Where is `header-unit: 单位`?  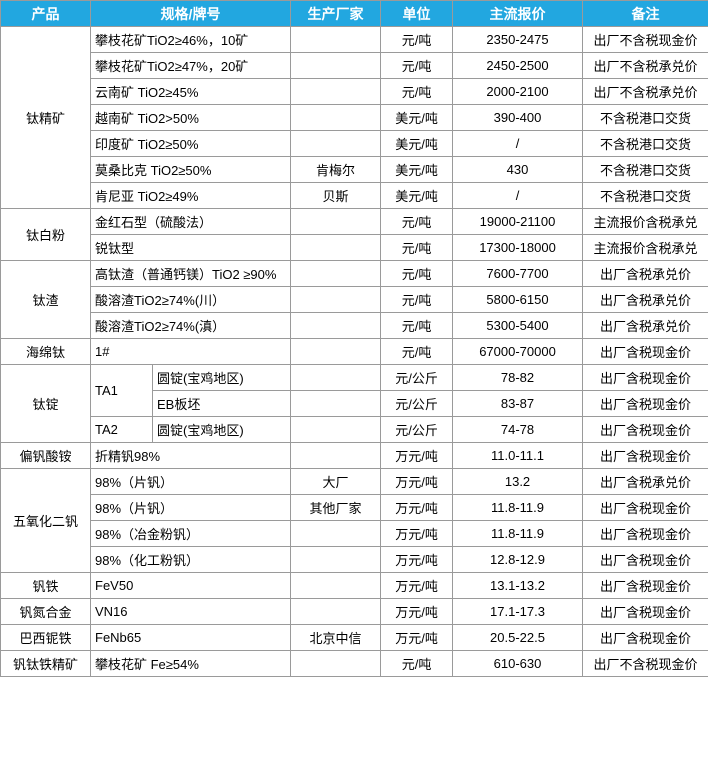 header-unit: 单位 is located at coordinates (417, 13).